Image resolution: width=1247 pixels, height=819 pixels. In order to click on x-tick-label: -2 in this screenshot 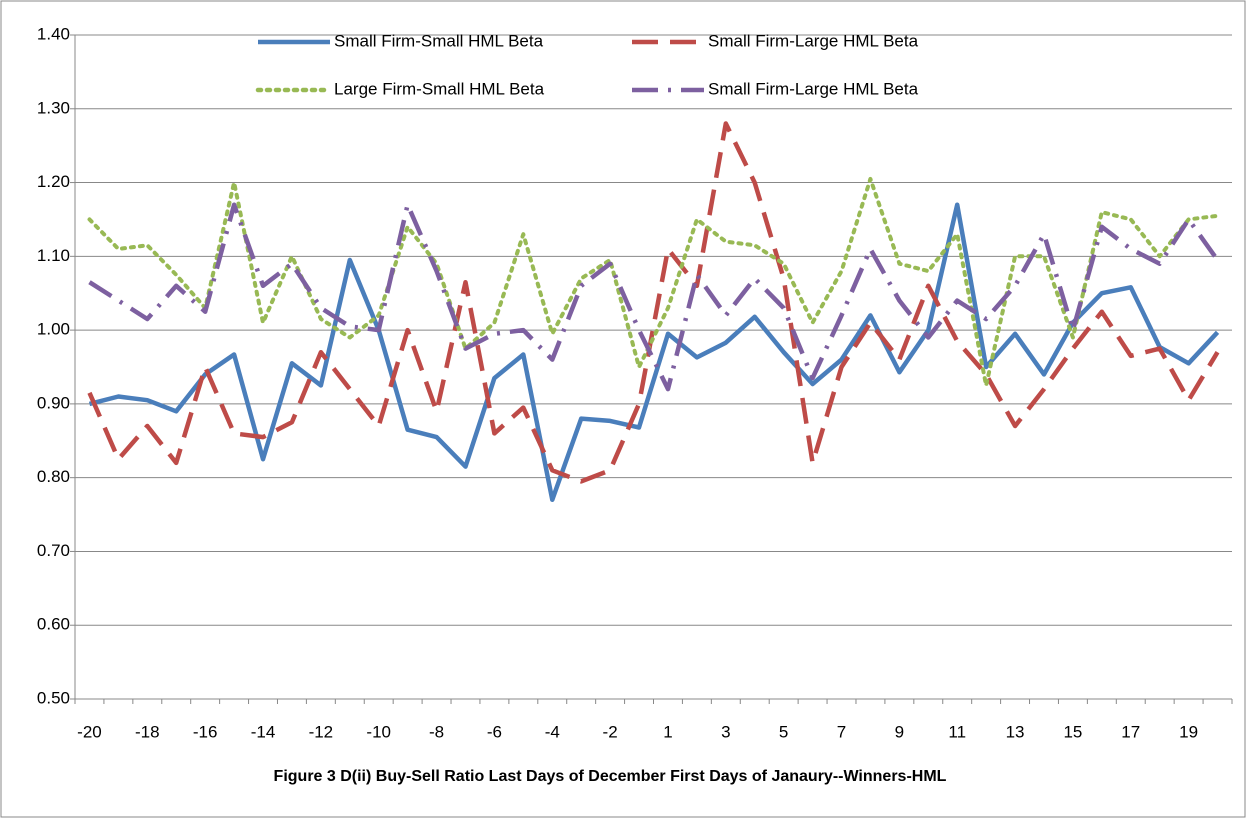, I will do `click(610, 731)`.